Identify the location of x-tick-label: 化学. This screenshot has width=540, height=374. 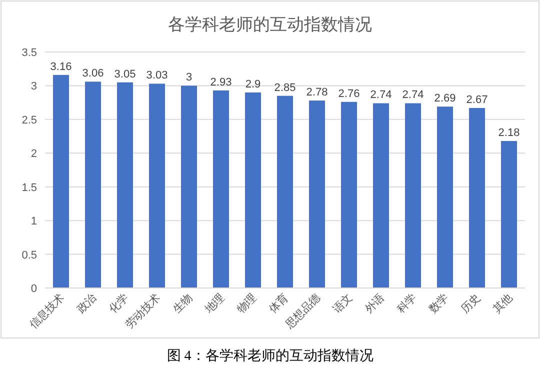
(119, 304).